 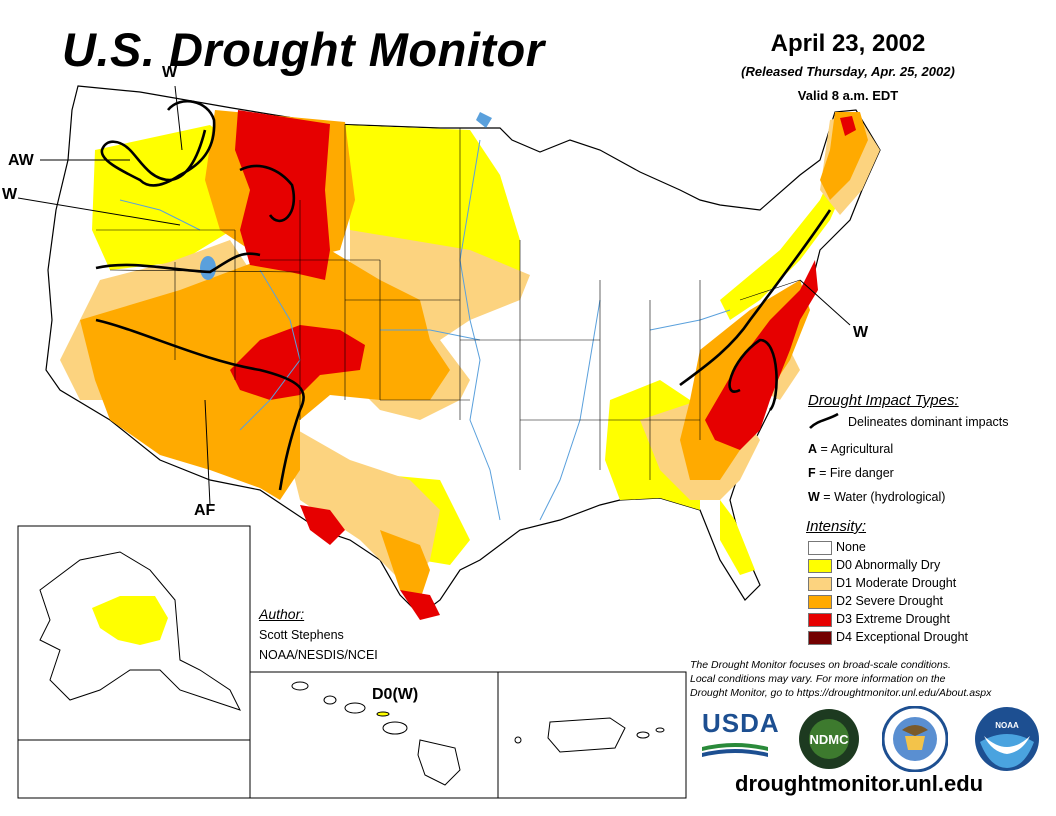 I want to click on great-salt-lake, so click(x=208, y=268).